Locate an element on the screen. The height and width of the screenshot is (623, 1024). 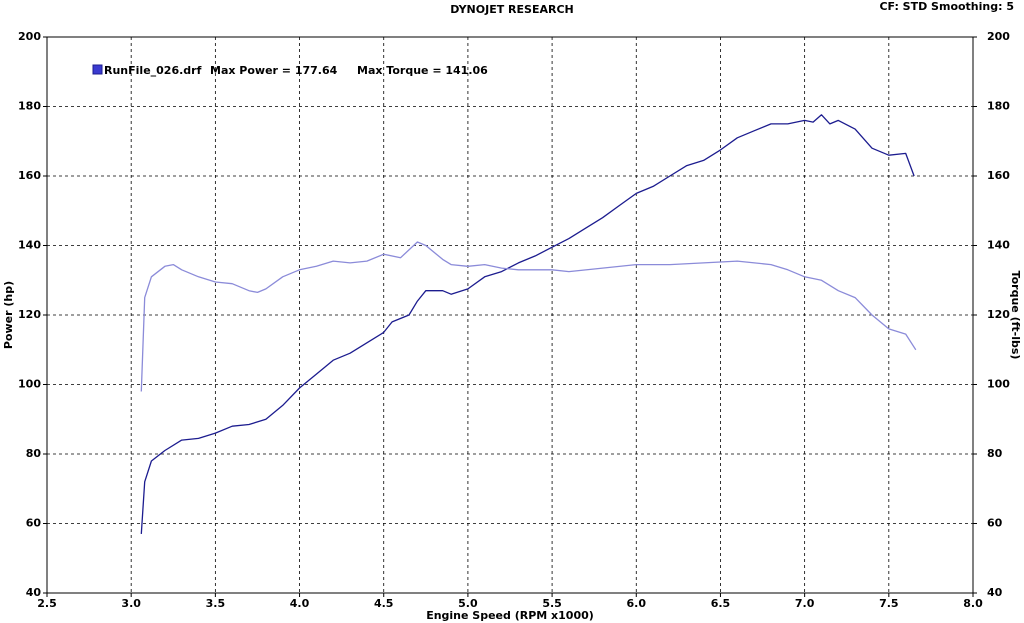
chart-subtitle: CF: STD Smoothing: 5 is located at coordinates (946, 6).